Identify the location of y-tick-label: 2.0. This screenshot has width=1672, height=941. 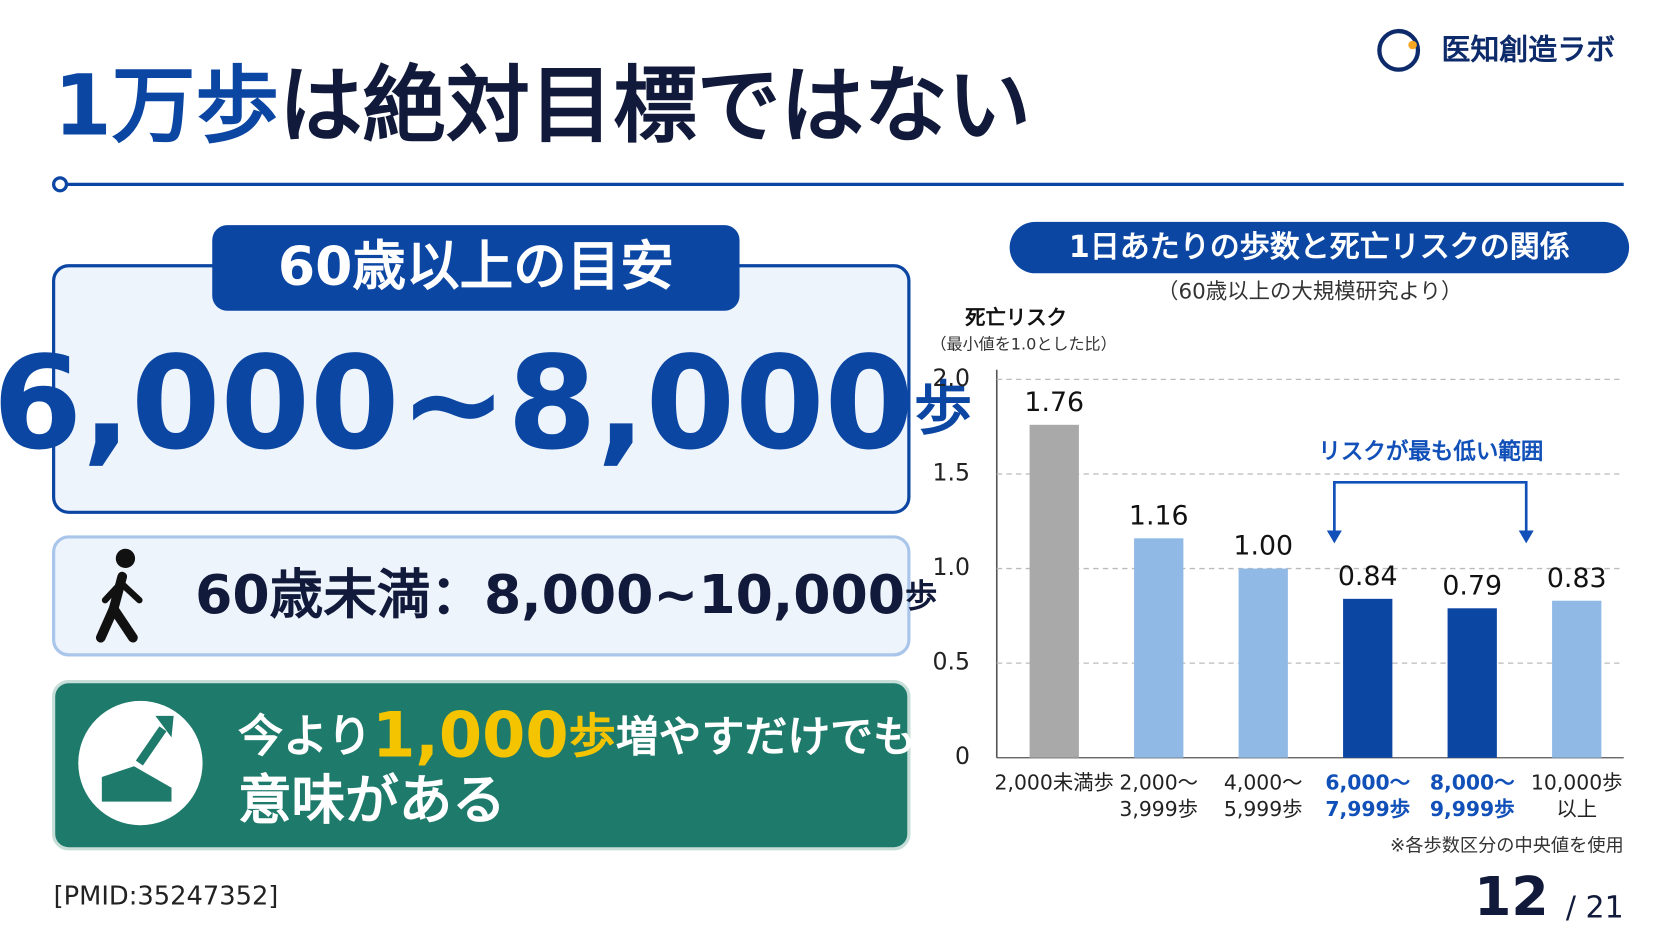
(950, 378).